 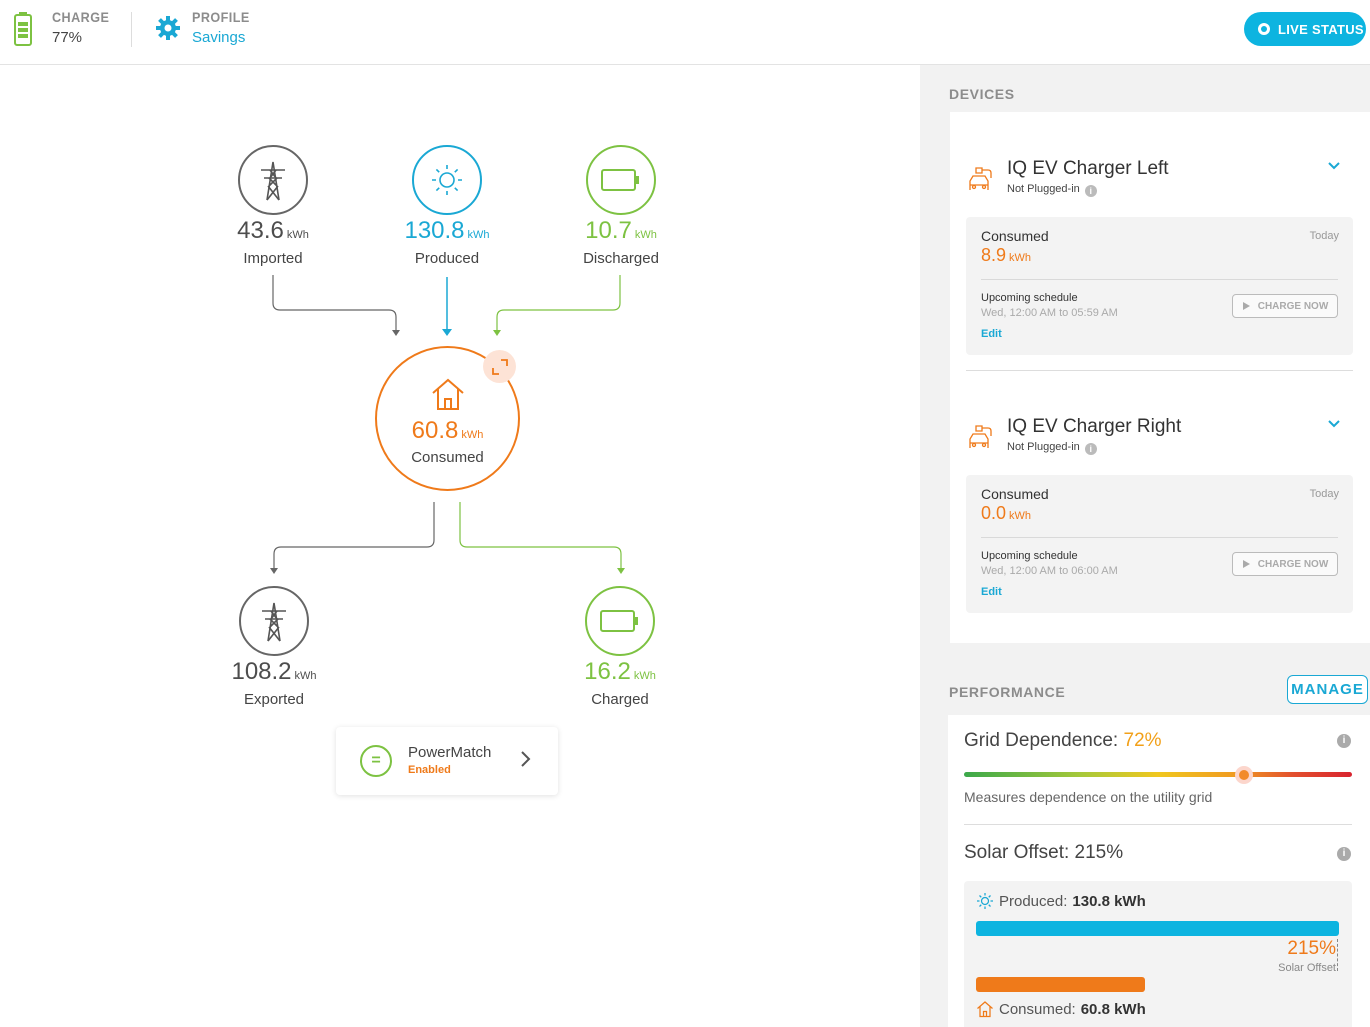 I want to click on profile-value: Savings, so click(x=219, y=37).